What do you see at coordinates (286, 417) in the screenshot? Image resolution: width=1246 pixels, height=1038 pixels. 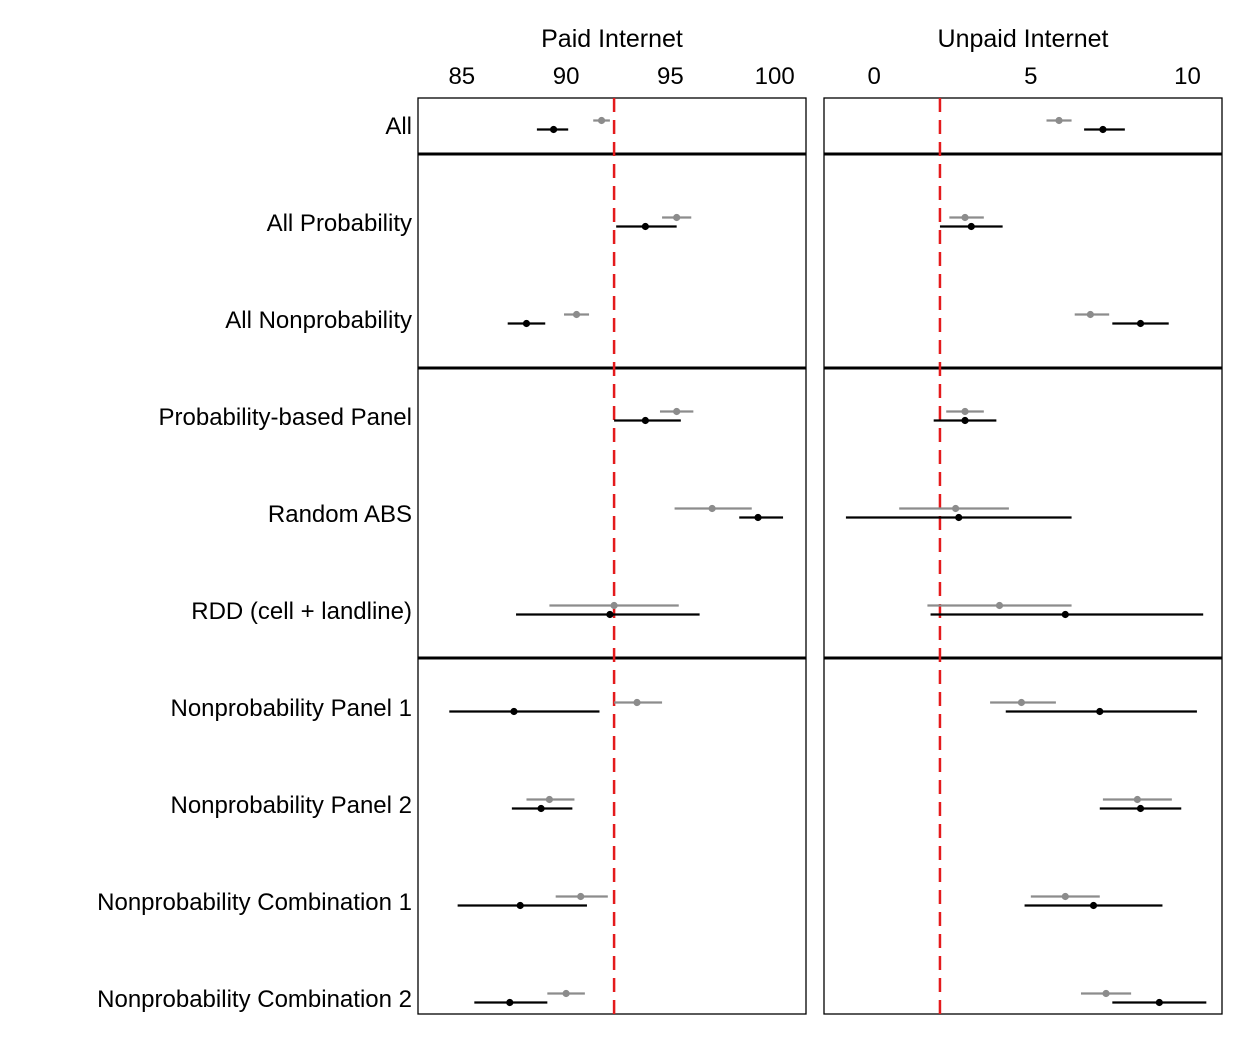 I see `row-label-3: Probability-based Panel` at bounding box center [286, 417].